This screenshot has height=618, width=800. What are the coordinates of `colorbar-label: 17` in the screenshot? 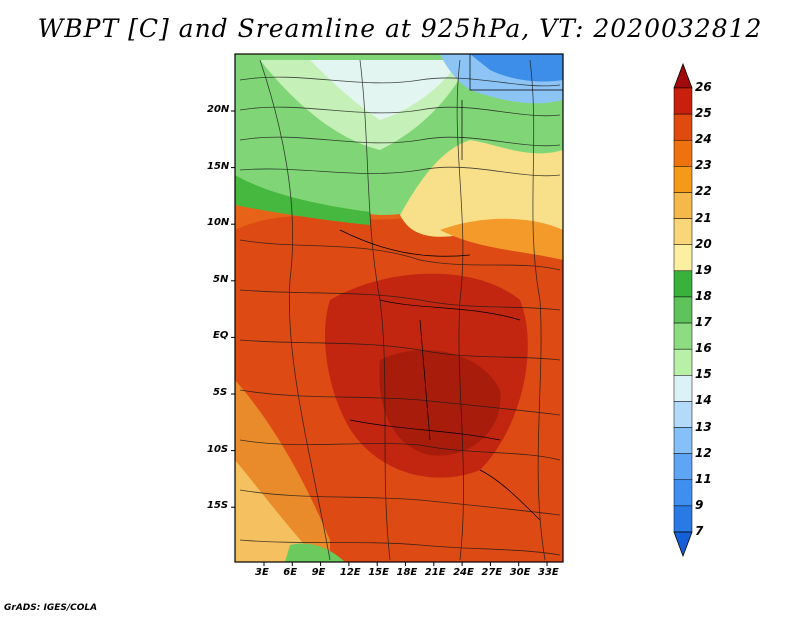 It's located at (703, 322).